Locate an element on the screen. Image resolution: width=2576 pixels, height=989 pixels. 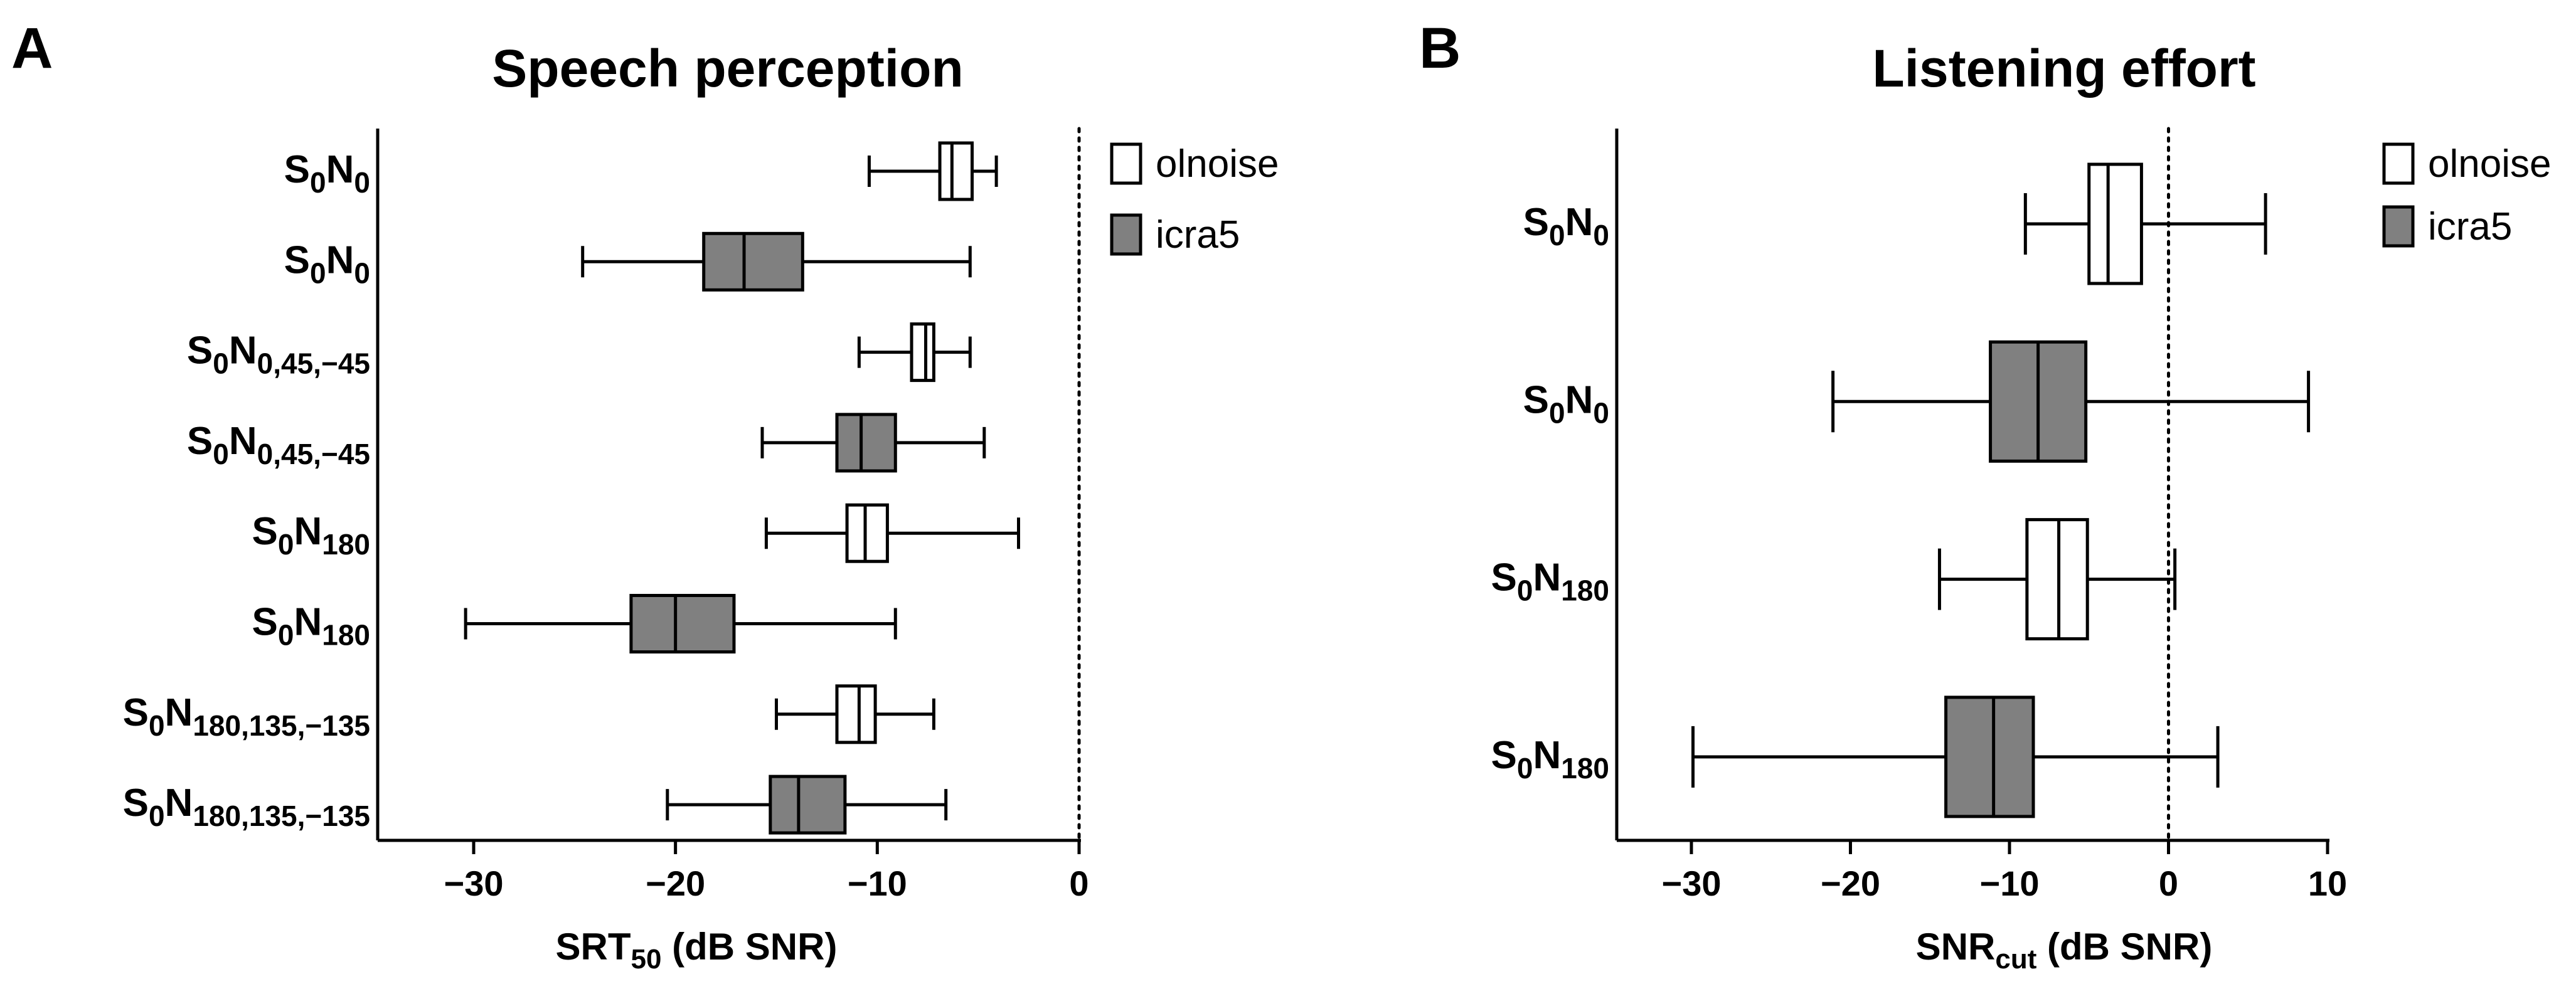
panel-b-x-tick-label: 0 is located at coordinates (2168, 883).